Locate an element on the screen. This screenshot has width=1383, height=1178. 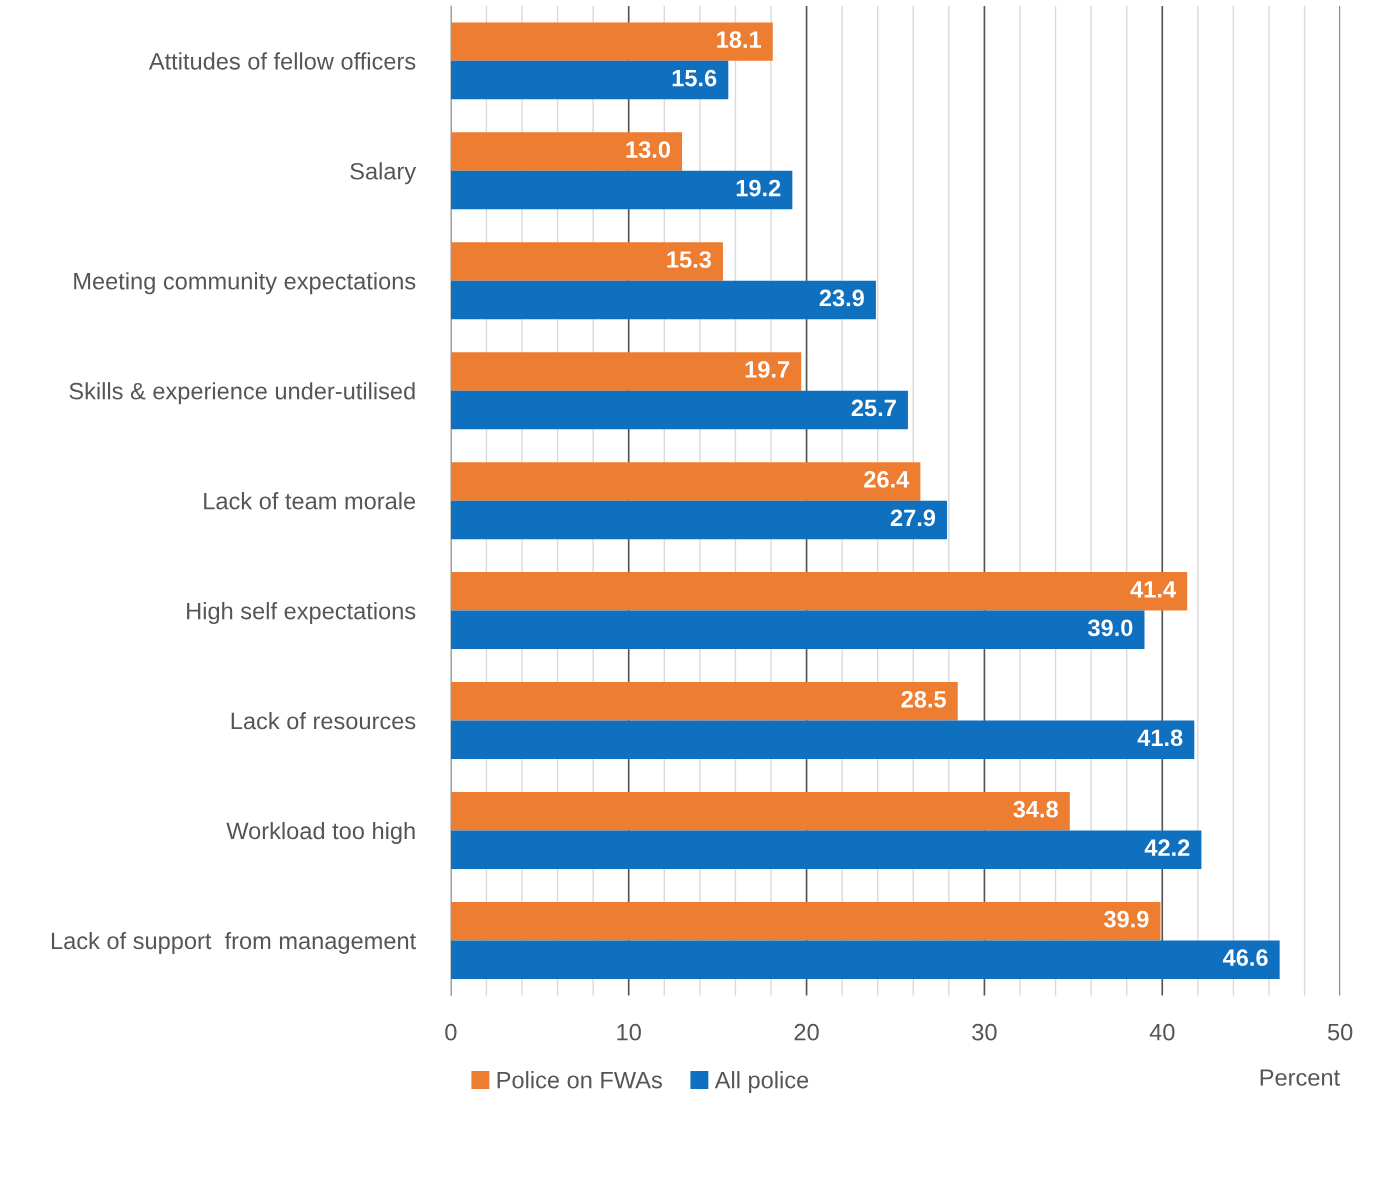
x-tick-label: 30 is located at coordinates (984, 1032).